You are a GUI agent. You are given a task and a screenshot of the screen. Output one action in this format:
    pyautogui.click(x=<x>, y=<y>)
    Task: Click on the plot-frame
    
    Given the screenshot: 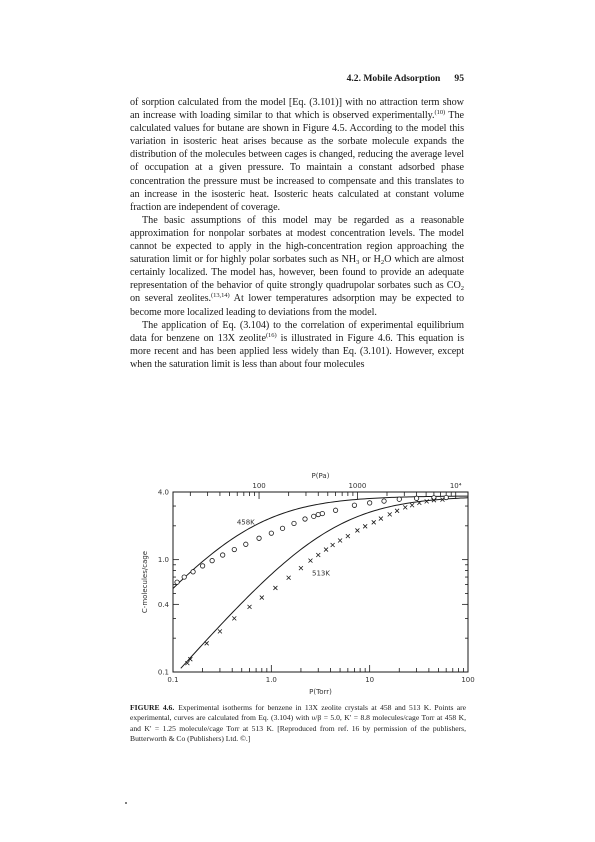 What is the action you would take?
    pyautogui.click(x=320, y=582)
    